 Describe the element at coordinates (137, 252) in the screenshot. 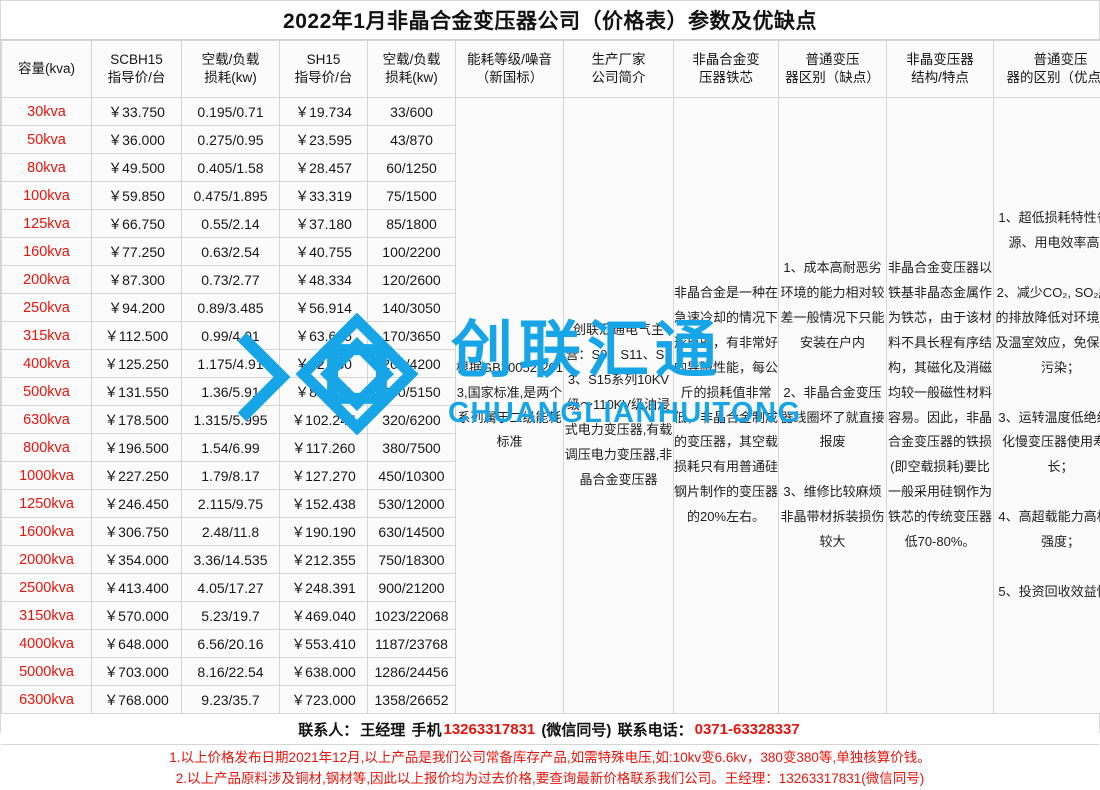

I see `cell-scbh15-price: ￥77.250` at that location.